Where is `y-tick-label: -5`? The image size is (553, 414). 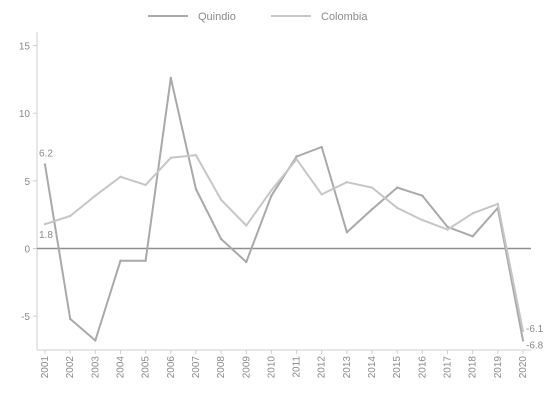
y-tick-label: -5 is located at coordinates (25, 317).